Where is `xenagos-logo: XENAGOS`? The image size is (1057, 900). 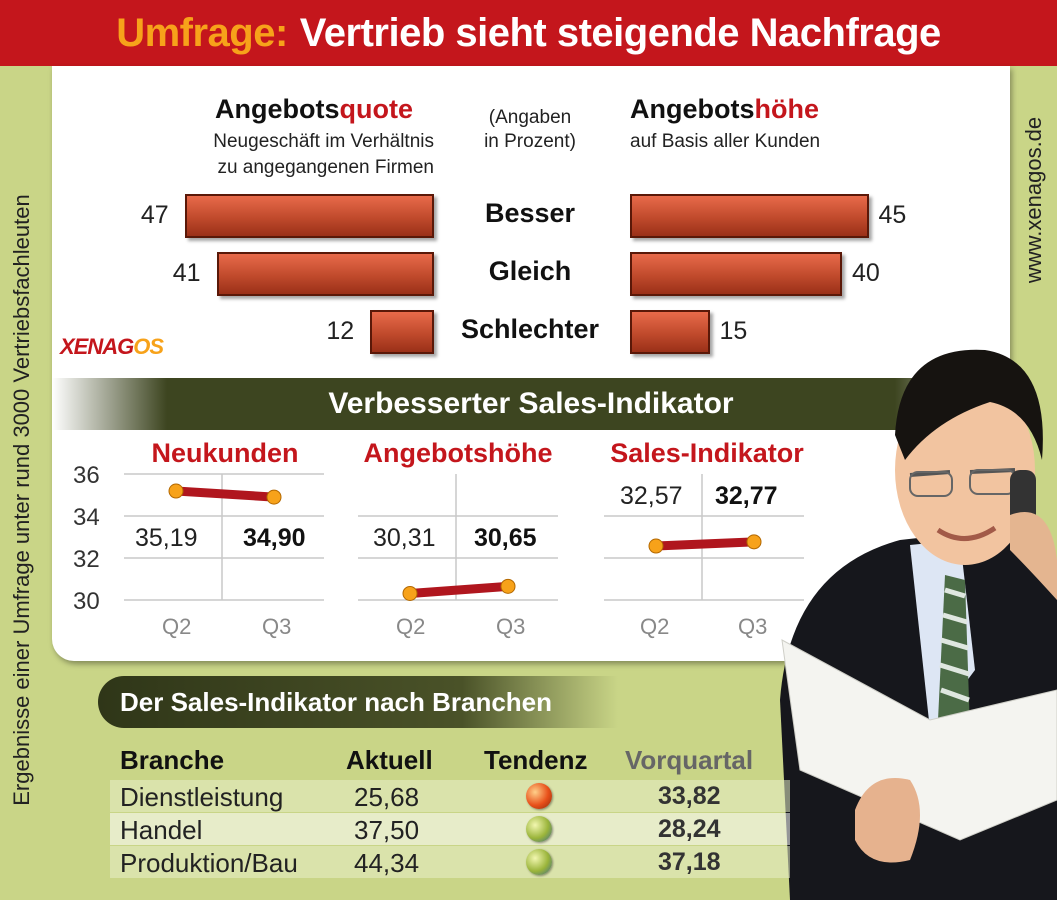 xenagos-logo: XENAGOS is located at coordinates (112, 347).